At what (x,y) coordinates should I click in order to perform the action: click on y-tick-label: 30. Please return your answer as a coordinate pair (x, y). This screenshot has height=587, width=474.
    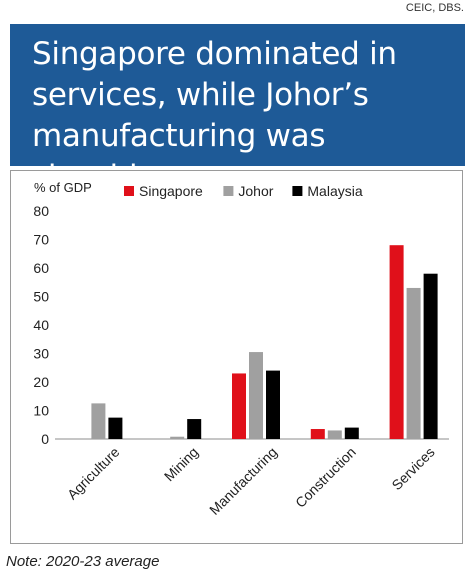
    Looking at the image, I should click on (41, 354).